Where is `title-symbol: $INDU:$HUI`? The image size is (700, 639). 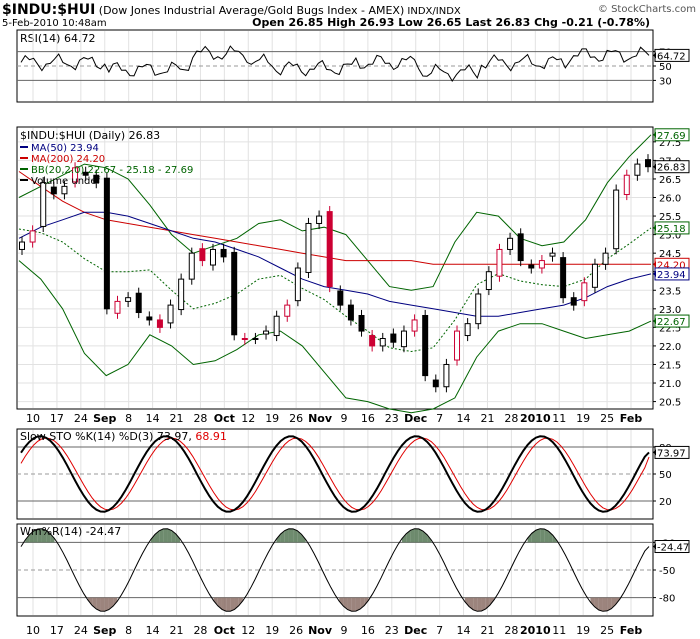 title-symbol: $INDU:$HUI is located at coordinates (48, 10).